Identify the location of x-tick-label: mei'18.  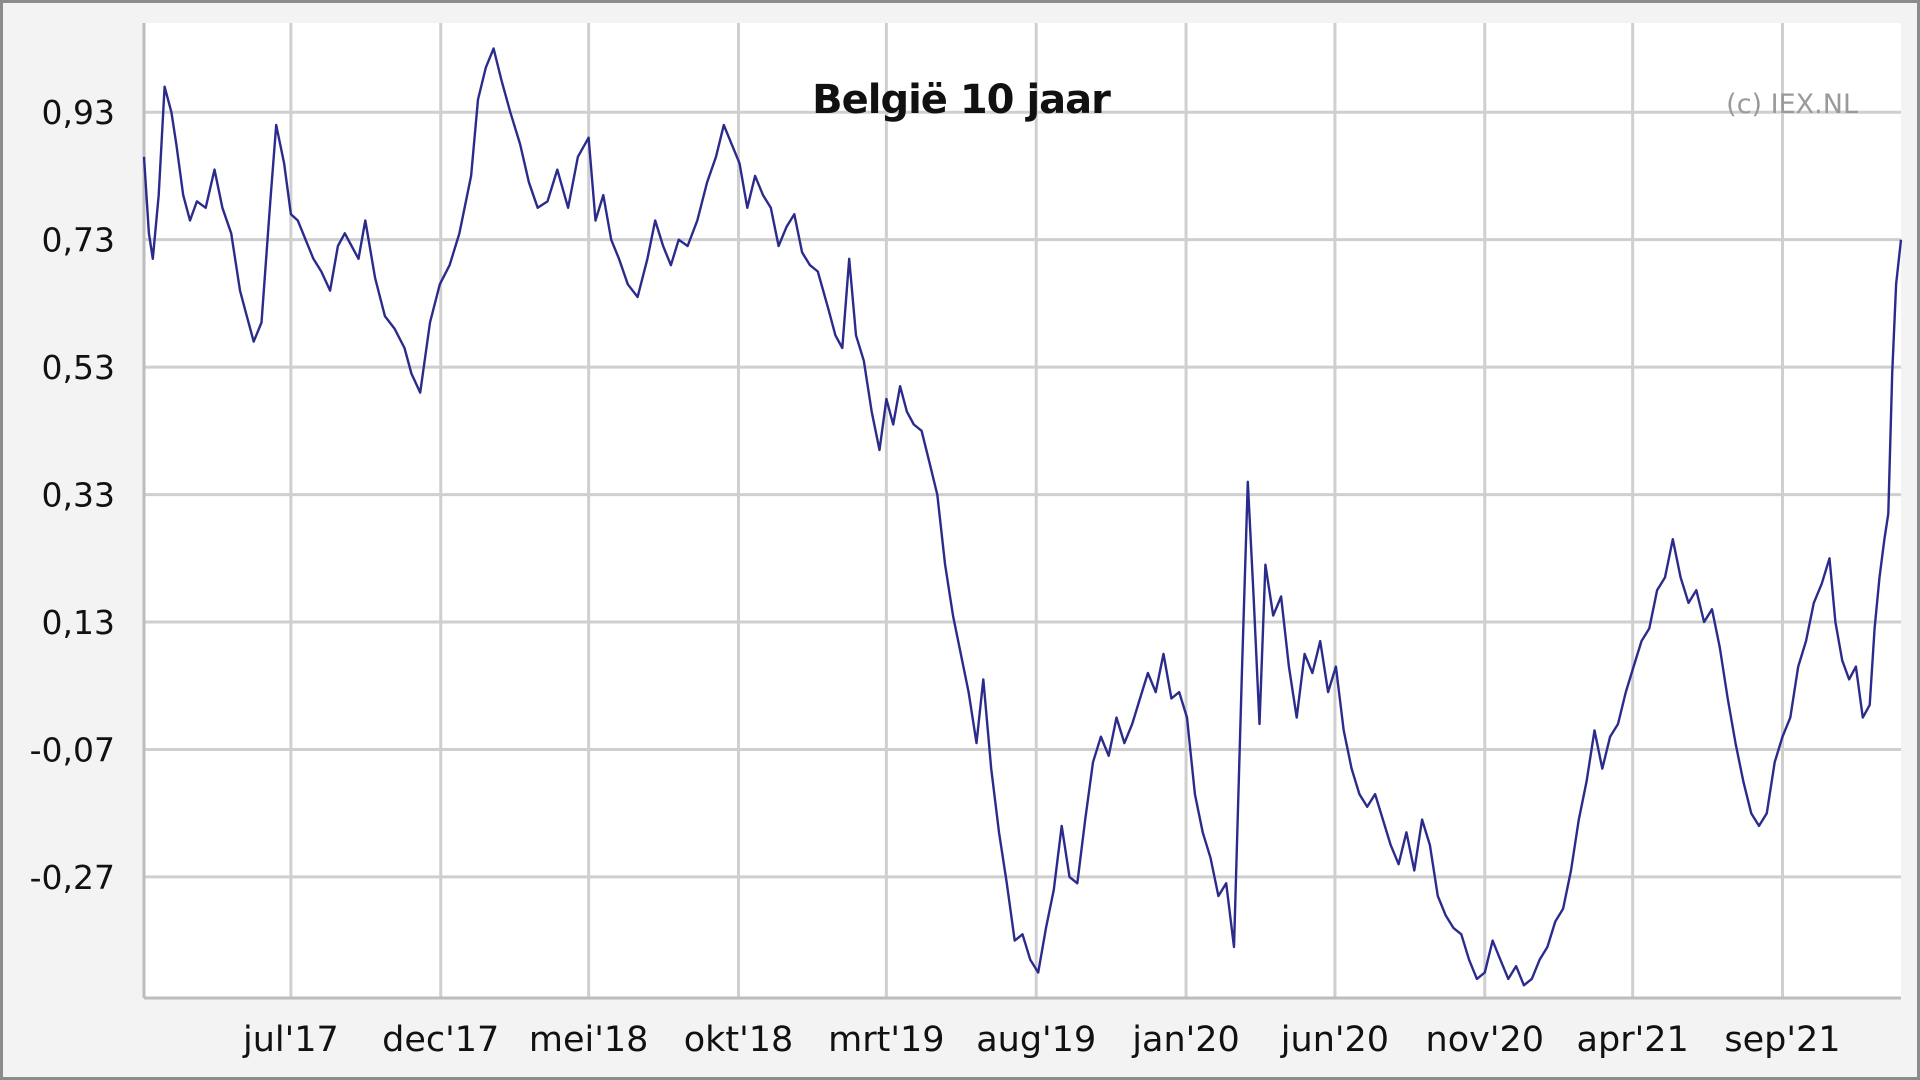
(589, 1040).